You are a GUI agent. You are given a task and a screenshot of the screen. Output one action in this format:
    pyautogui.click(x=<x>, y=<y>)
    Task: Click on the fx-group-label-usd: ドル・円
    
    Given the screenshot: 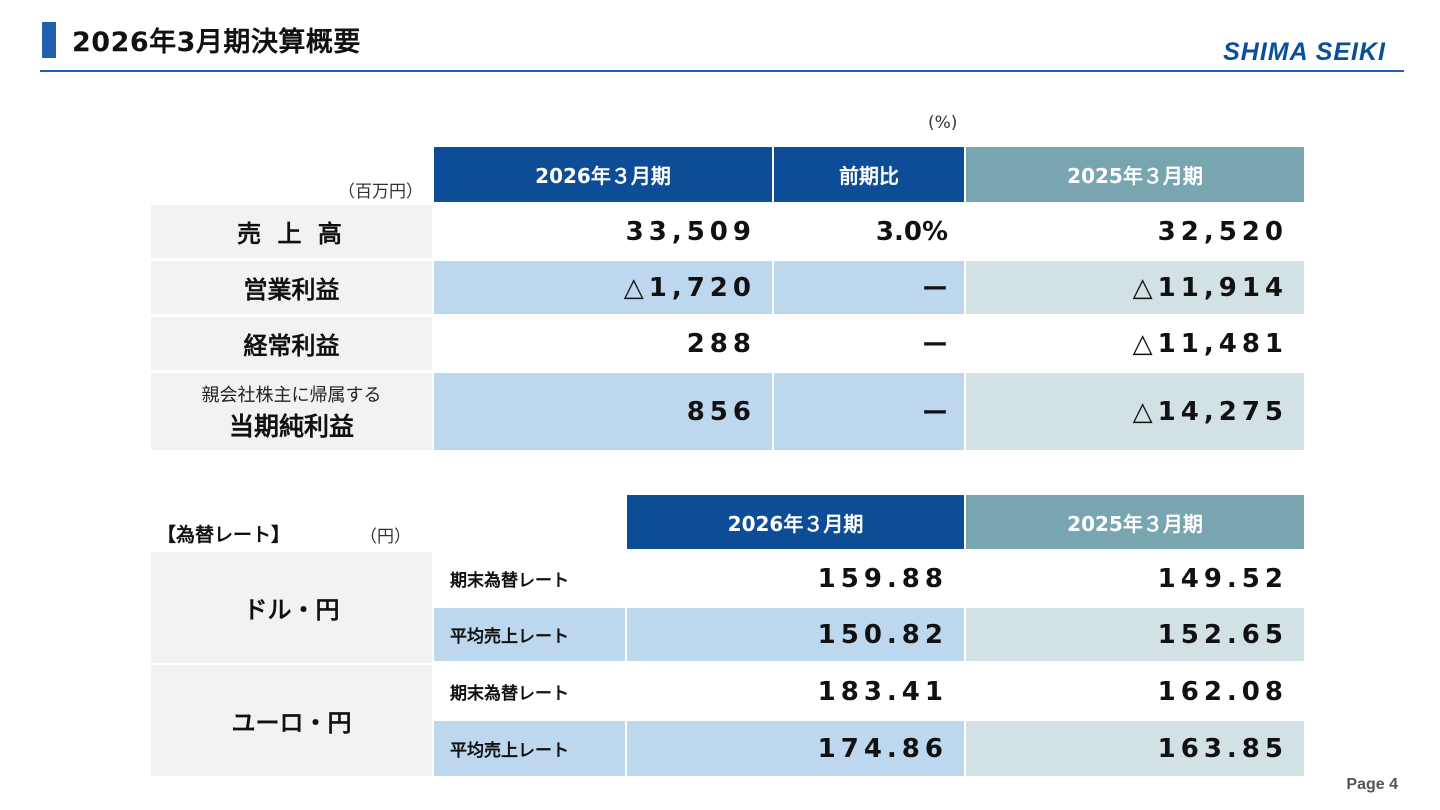 What is the action you would take?
    pyautogui.click(x=291, y=607)
    